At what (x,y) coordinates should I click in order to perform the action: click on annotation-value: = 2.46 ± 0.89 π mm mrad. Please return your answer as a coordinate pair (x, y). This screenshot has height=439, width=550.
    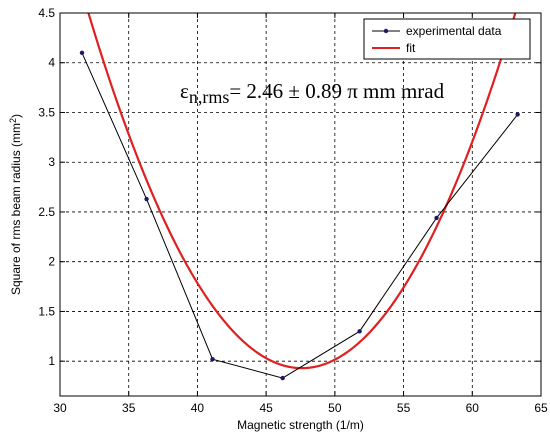
    Looking at the image, I should click on (336, 91).